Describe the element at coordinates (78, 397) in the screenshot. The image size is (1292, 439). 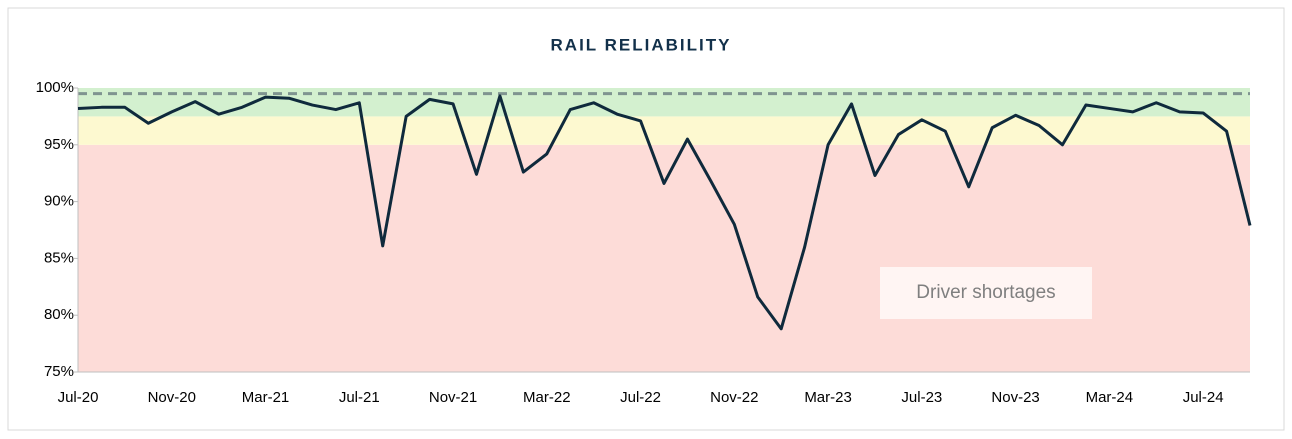
I see `x-tick-label: Jul-20` at that location.